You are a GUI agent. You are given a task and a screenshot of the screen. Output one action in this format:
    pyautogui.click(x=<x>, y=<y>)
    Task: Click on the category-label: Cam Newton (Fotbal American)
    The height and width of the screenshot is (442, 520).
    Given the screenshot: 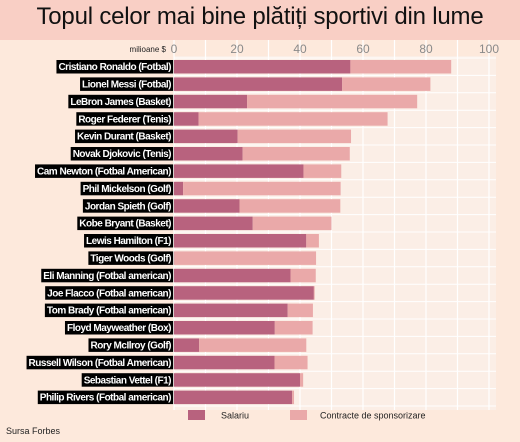 What is the action you would take?
    pyautogui.click(x=104, y=171)
    